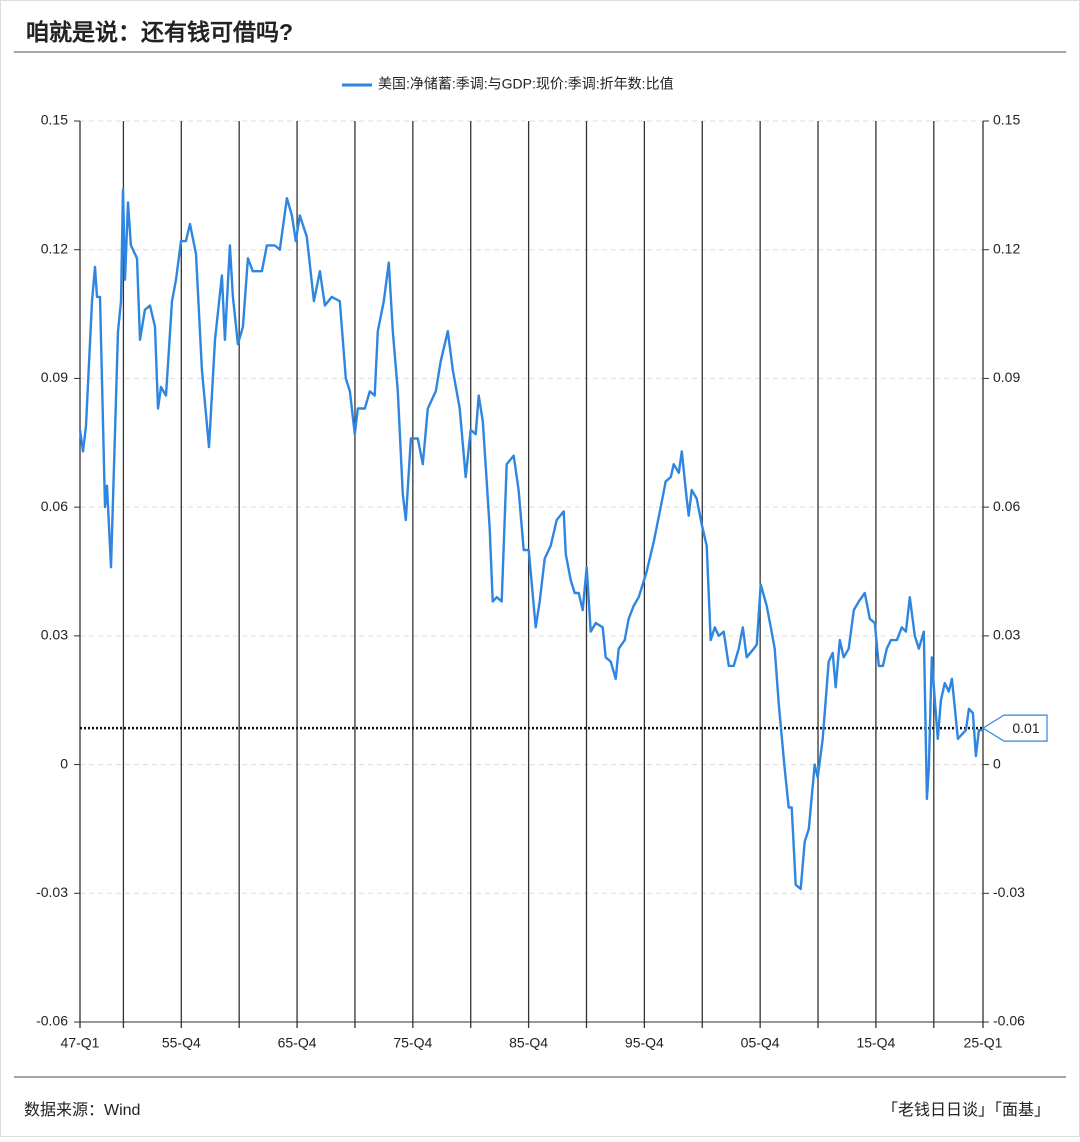 This screenshot has height=1142, width=1080. I want to click on source: 数据来源：Wind, so click(82, 1110).